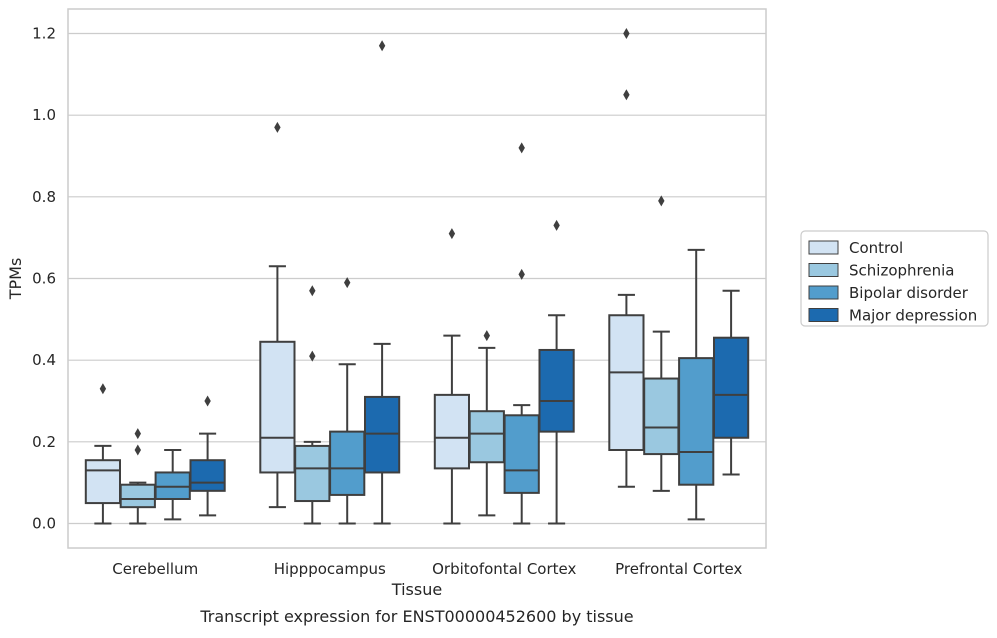 The image size is (997, 638). What do you see at coordinates (44, 197) in the screenshot?
I see `y-tick-label: 0.8` at bounding box center [44, 197].